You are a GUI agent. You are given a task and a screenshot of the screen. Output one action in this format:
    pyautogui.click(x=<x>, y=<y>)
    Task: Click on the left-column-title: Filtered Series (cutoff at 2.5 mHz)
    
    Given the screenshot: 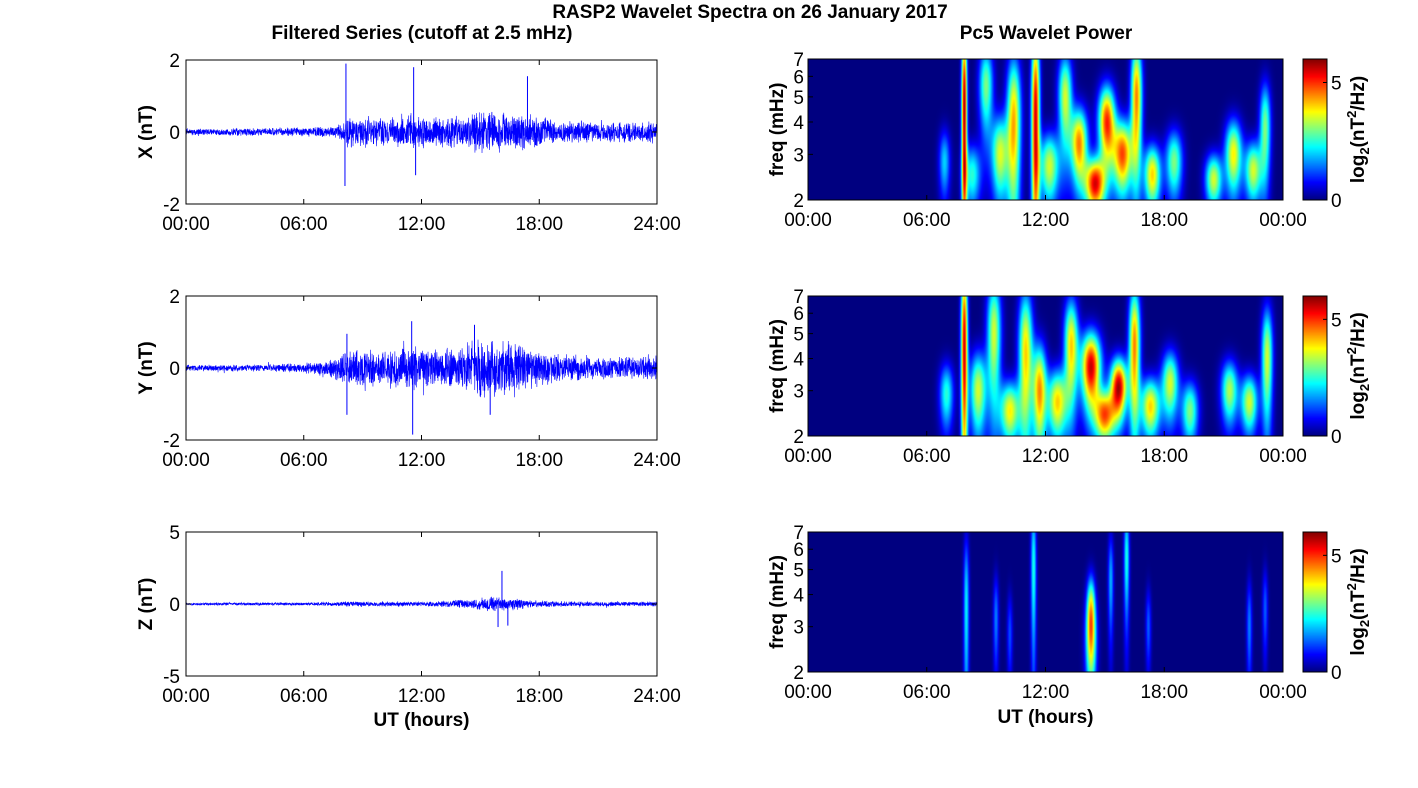 What is the action you would take?
    pyautogui.click(x=422, y=33)
    